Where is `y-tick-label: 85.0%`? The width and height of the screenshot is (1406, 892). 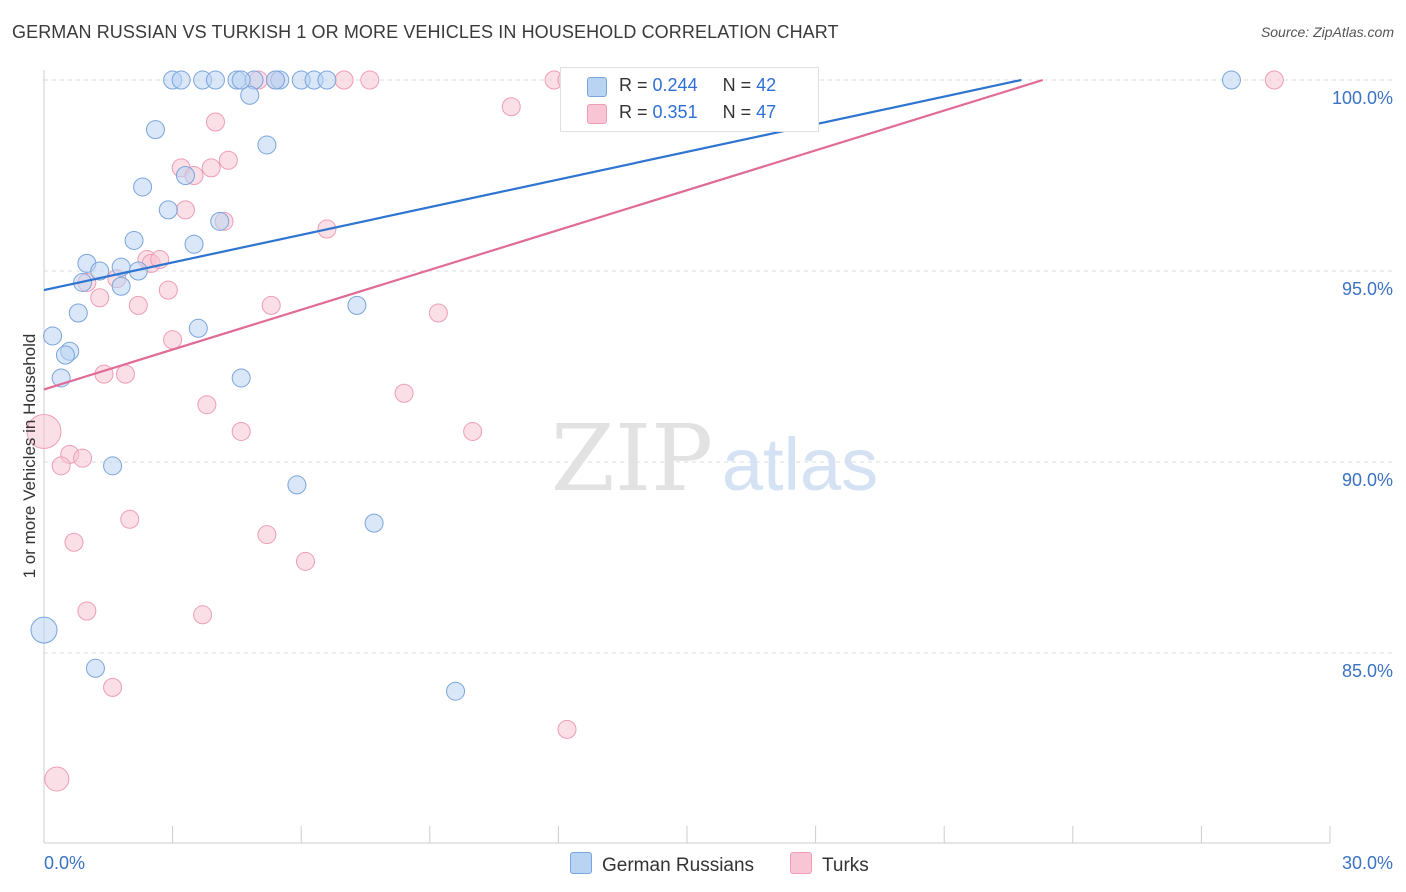 y-tick-label: 85.0% is located at coordinates (1367, 671).